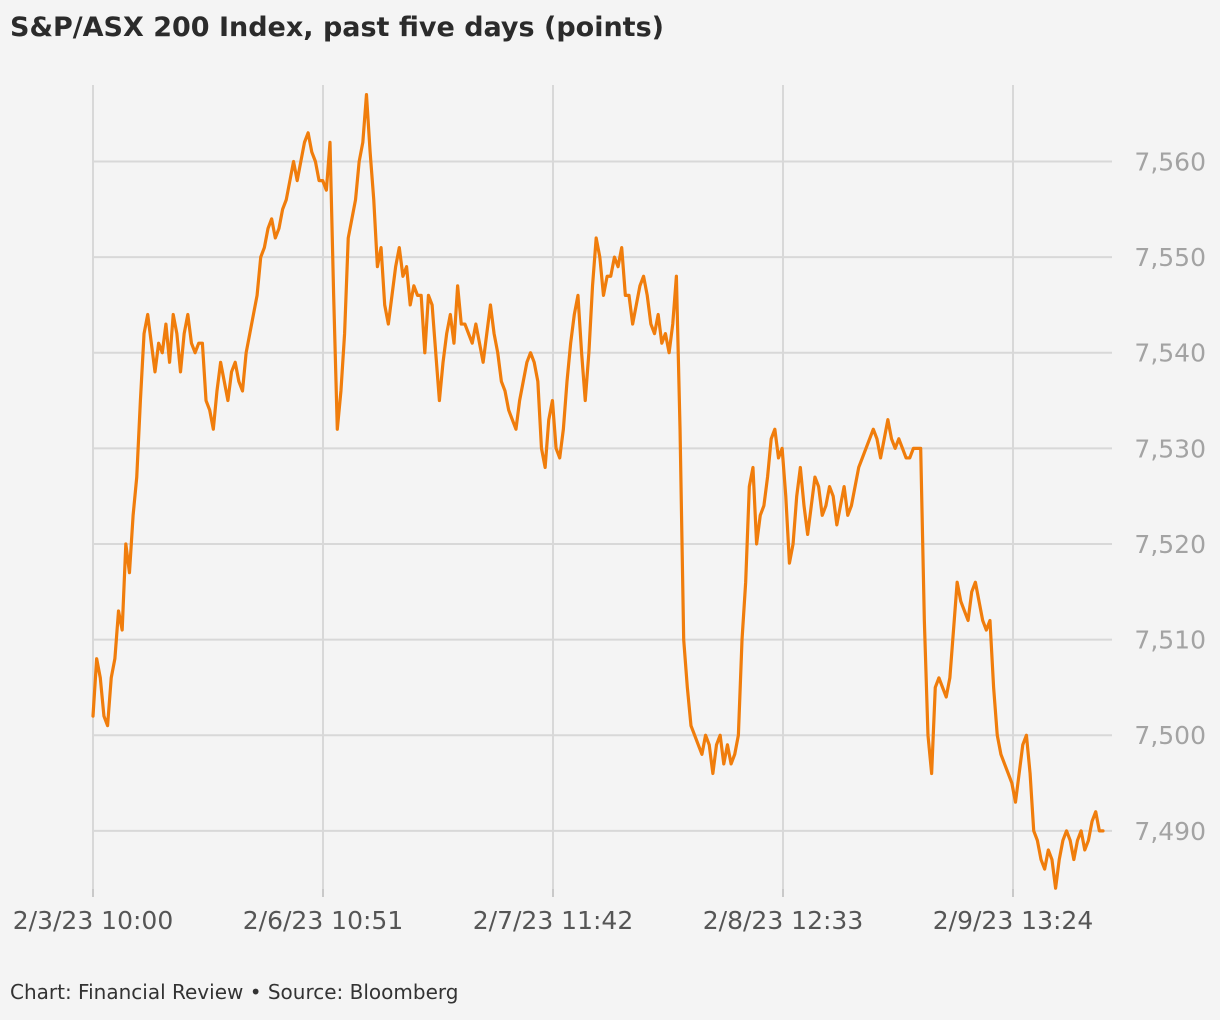  I want to click on y-tick-label: 7,540, so click(1170, 353).